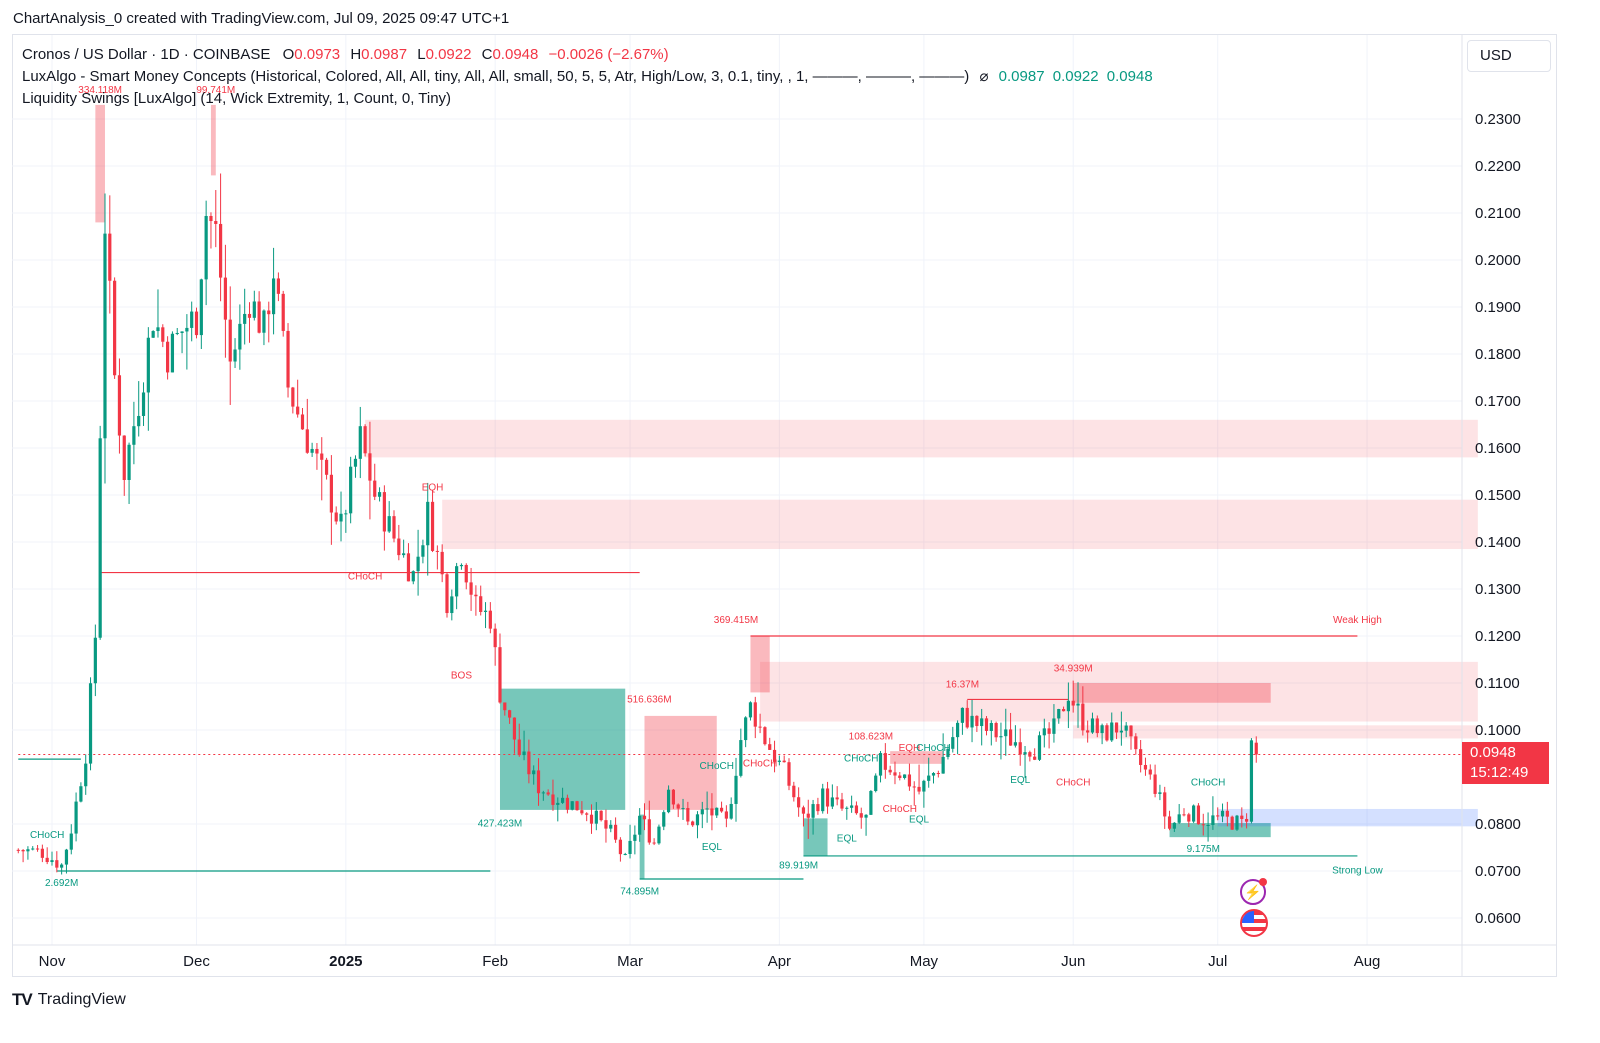 This screenshot has height=1043, width=1600. Describe the element at coordinates (81, 999) in the screenshot. I see `tradingview-brand: TradingView` at that location.